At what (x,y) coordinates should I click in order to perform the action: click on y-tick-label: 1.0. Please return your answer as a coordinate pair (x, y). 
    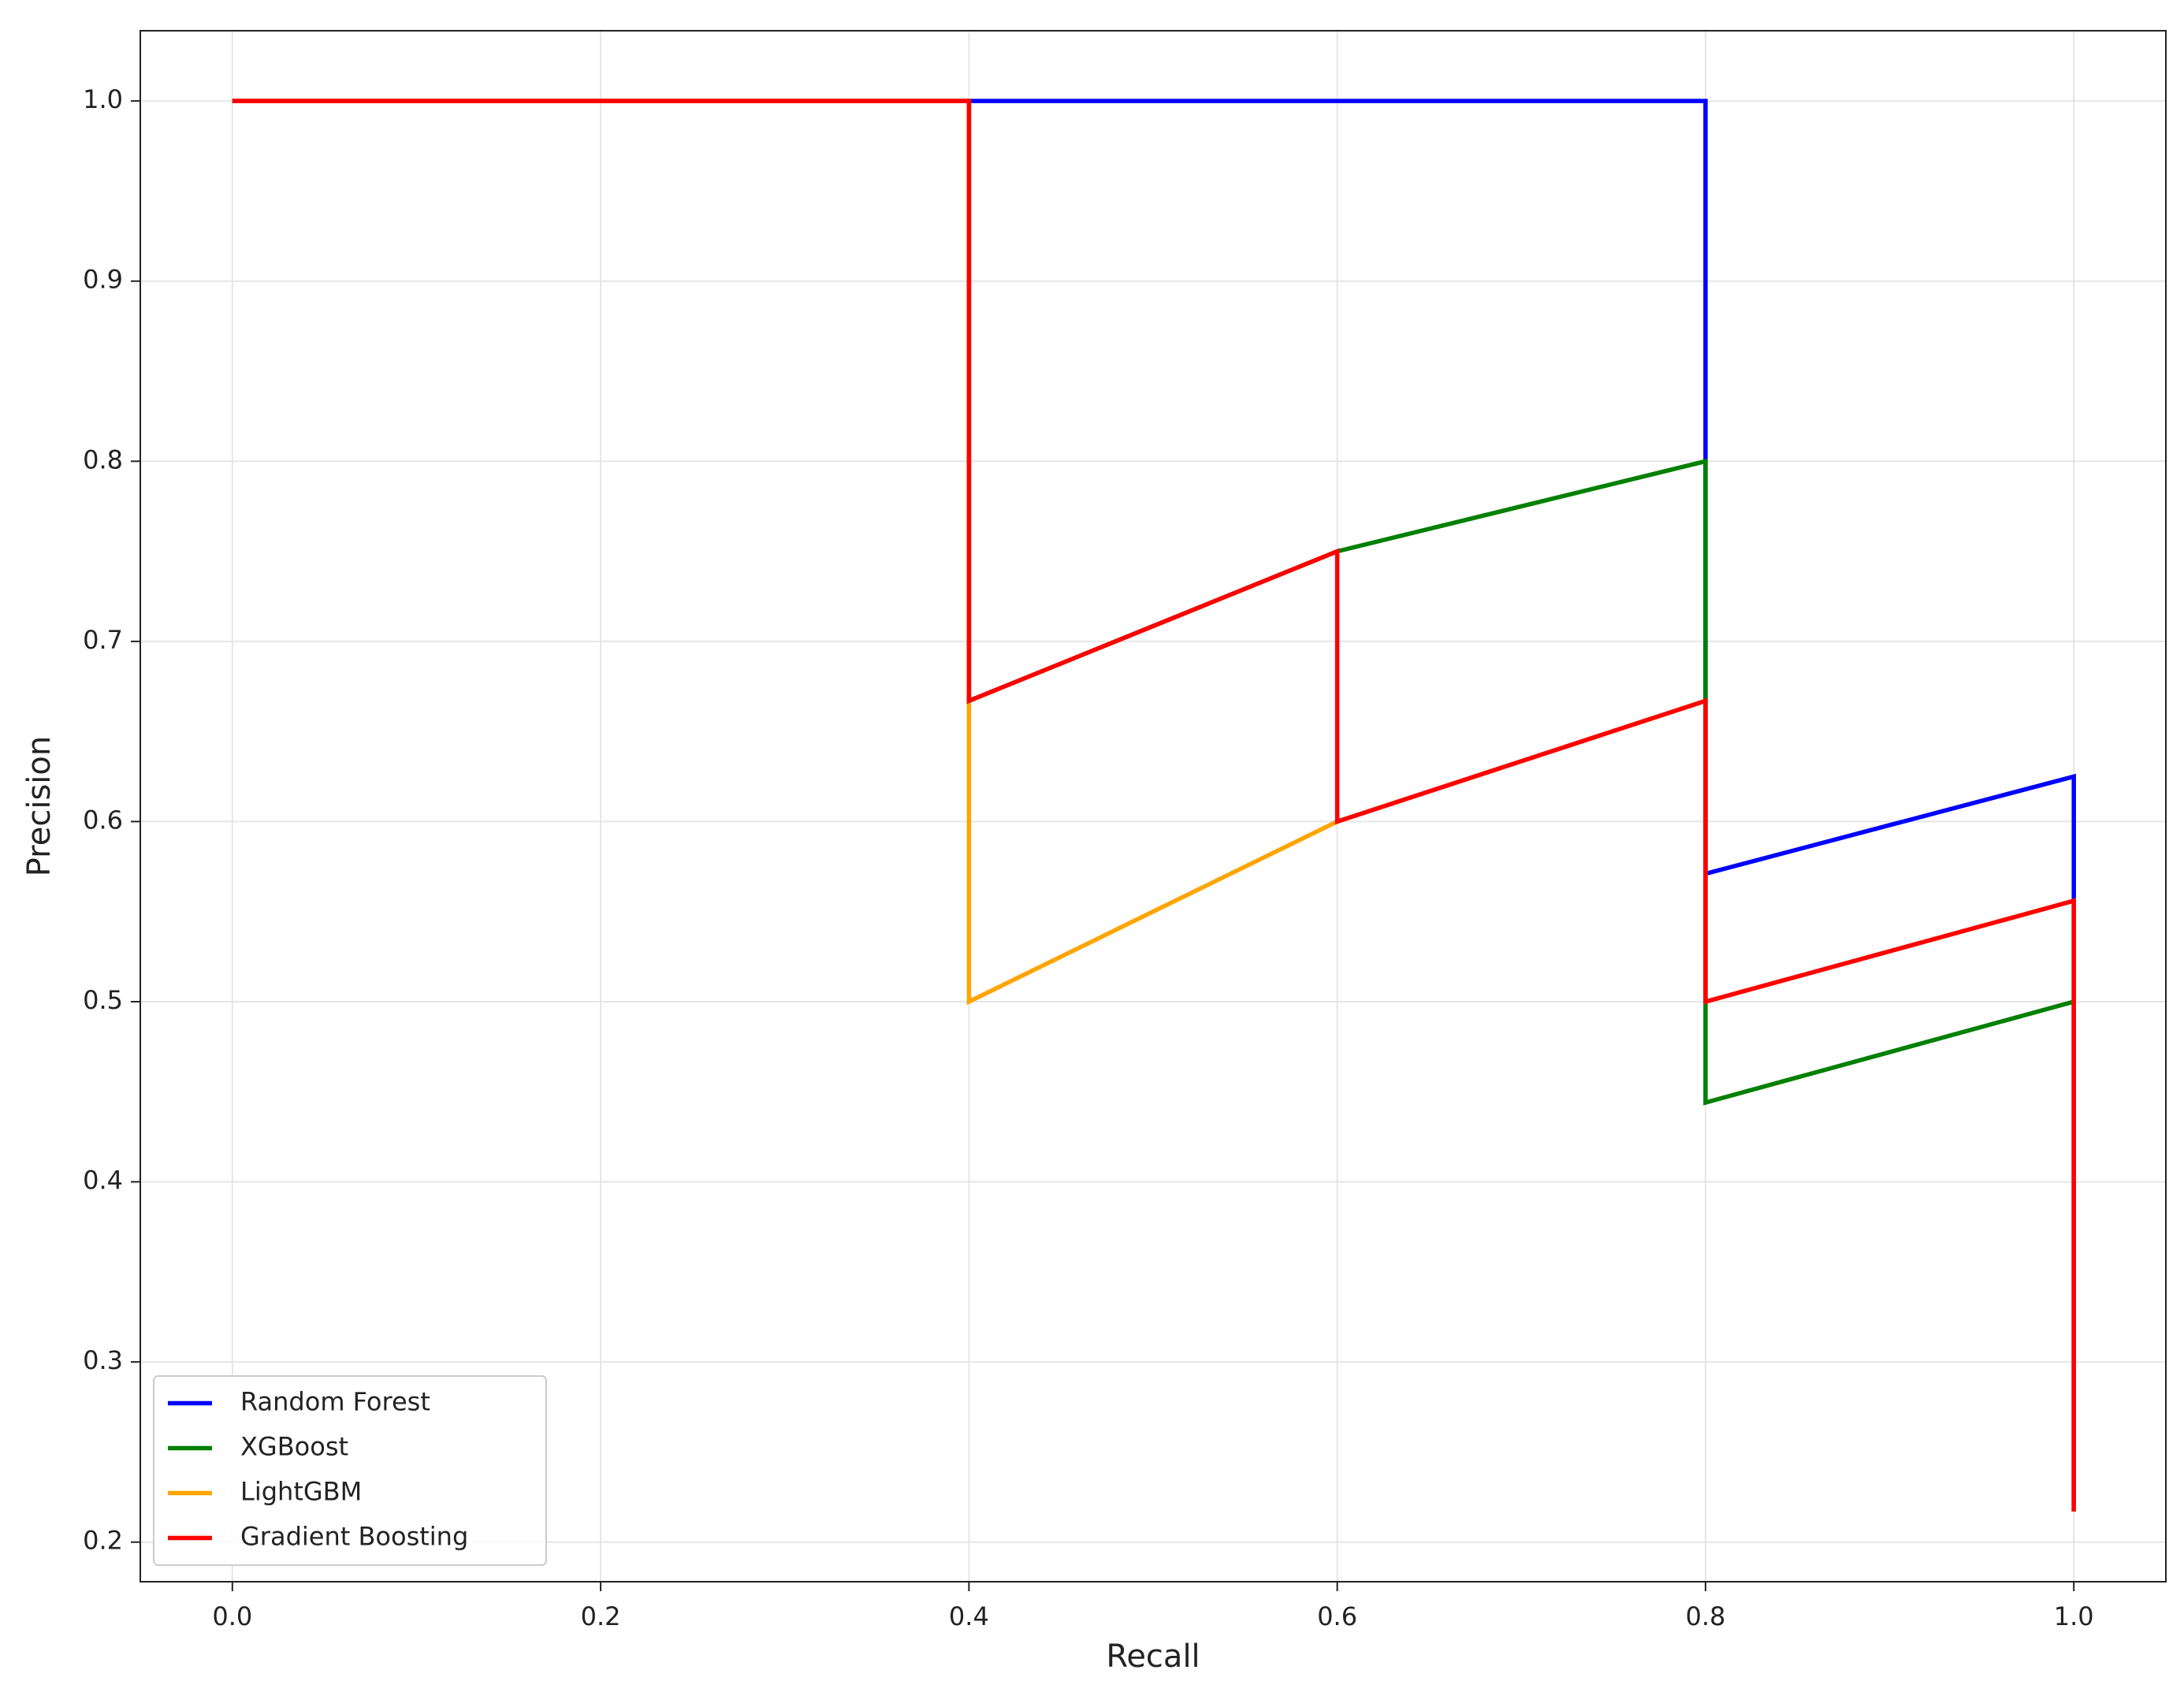
    Looking at the image, I should click on (103, 99).